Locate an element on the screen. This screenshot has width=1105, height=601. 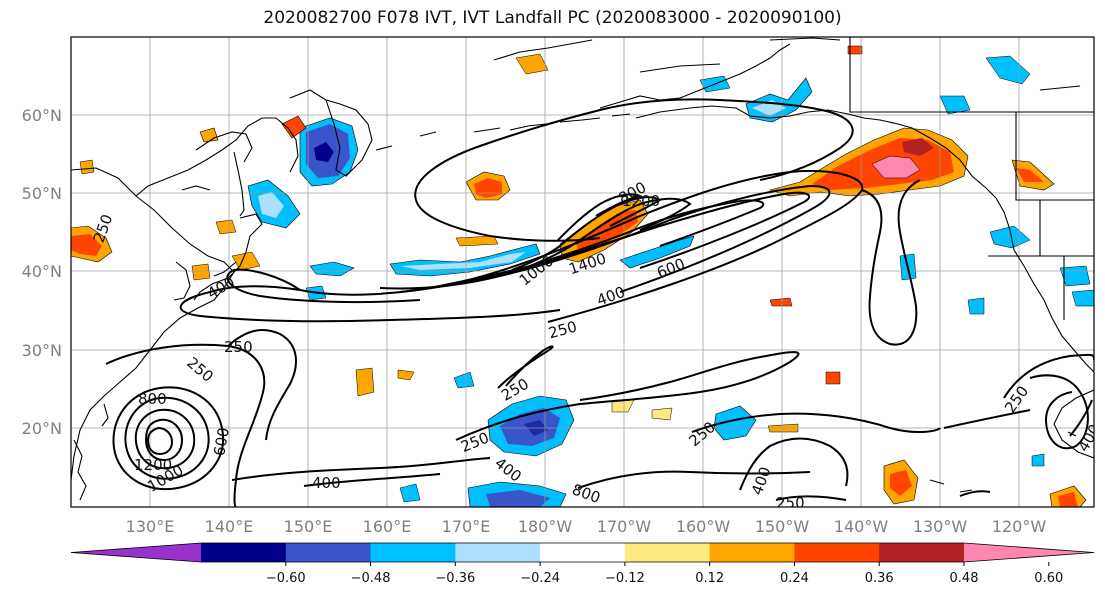
colorbar-tick-label: 0.48 is located at coordinates (964, 578).